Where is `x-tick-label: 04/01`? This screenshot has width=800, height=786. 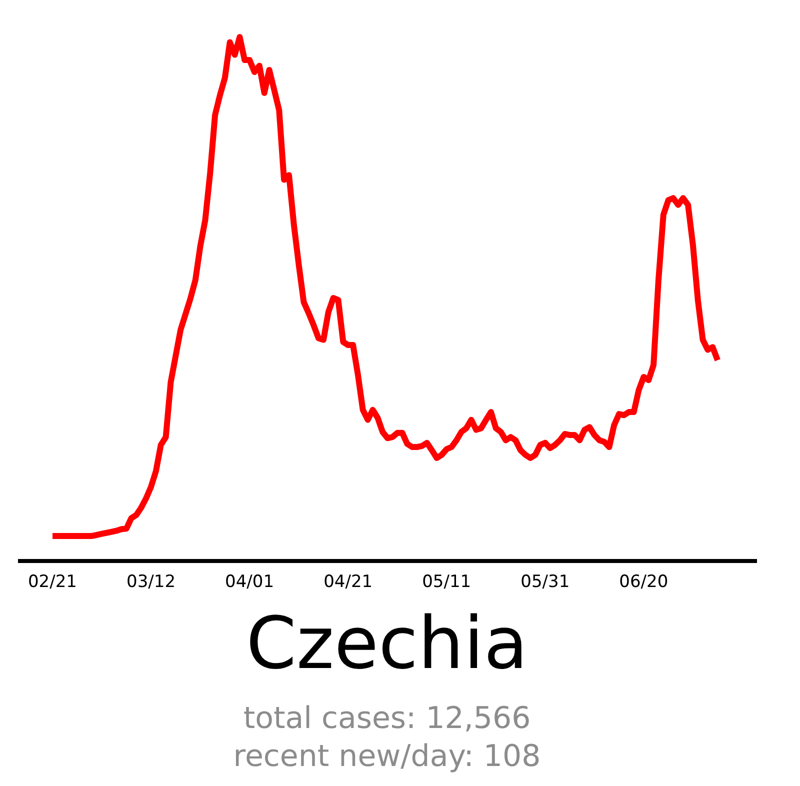 x-tick-label: 04/01 is located at coordinates (249, 582).